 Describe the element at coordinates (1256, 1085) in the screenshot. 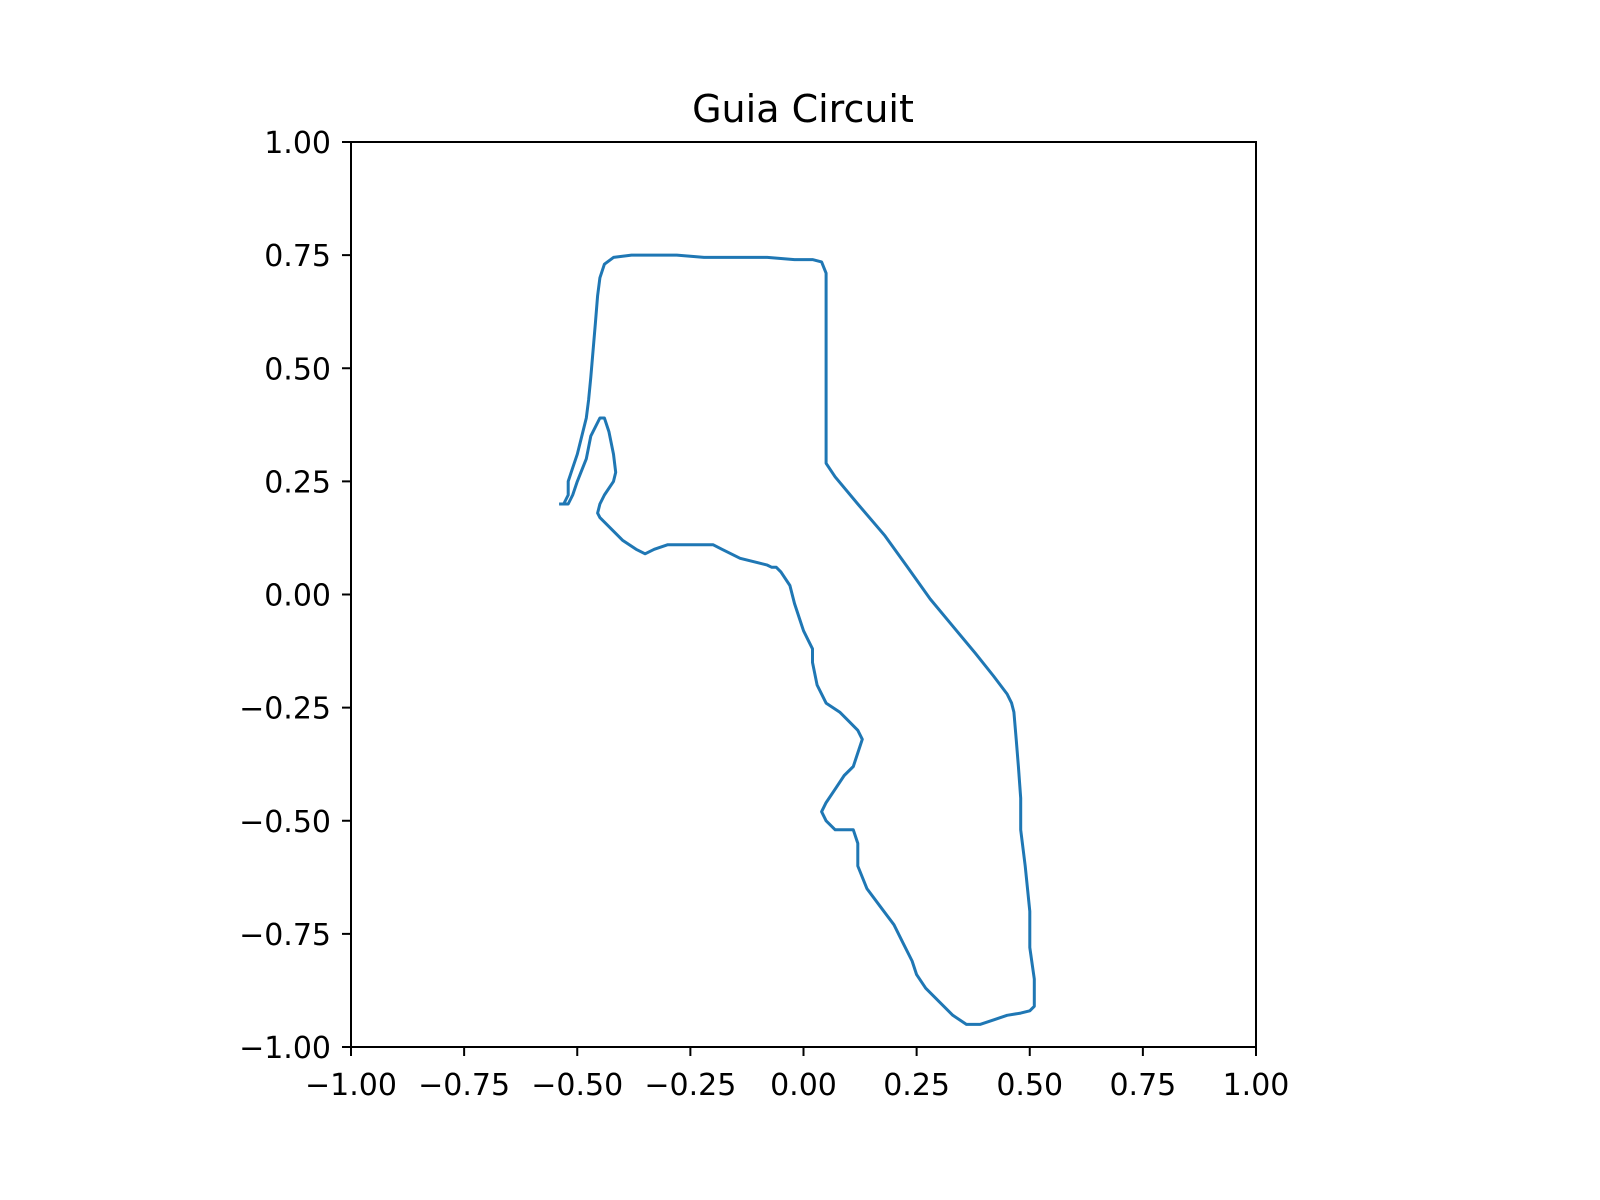

I see `x-tick-label: 1.00` at that location.